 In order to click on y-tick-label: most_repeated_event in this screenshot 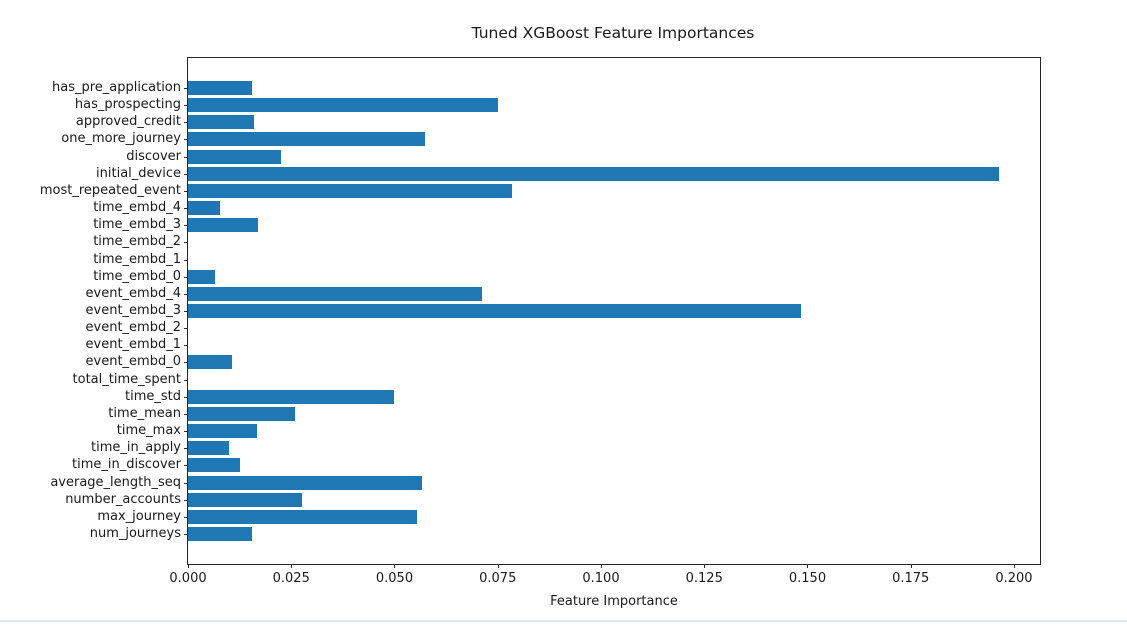, I will do `click(110, 190)`.